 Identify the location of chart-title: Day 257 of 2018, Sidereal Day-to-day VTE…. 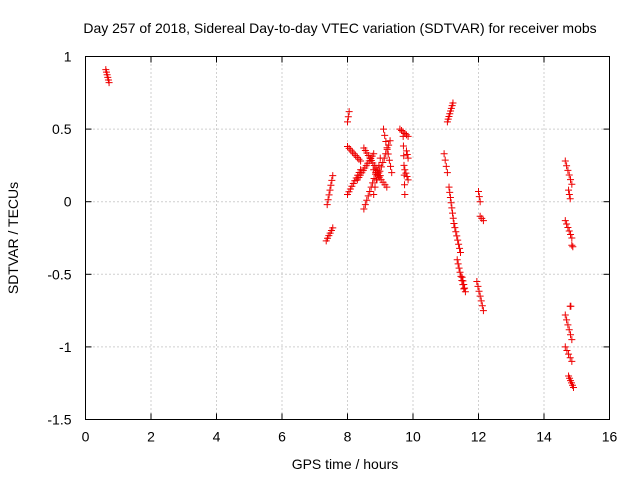
(339, 28).